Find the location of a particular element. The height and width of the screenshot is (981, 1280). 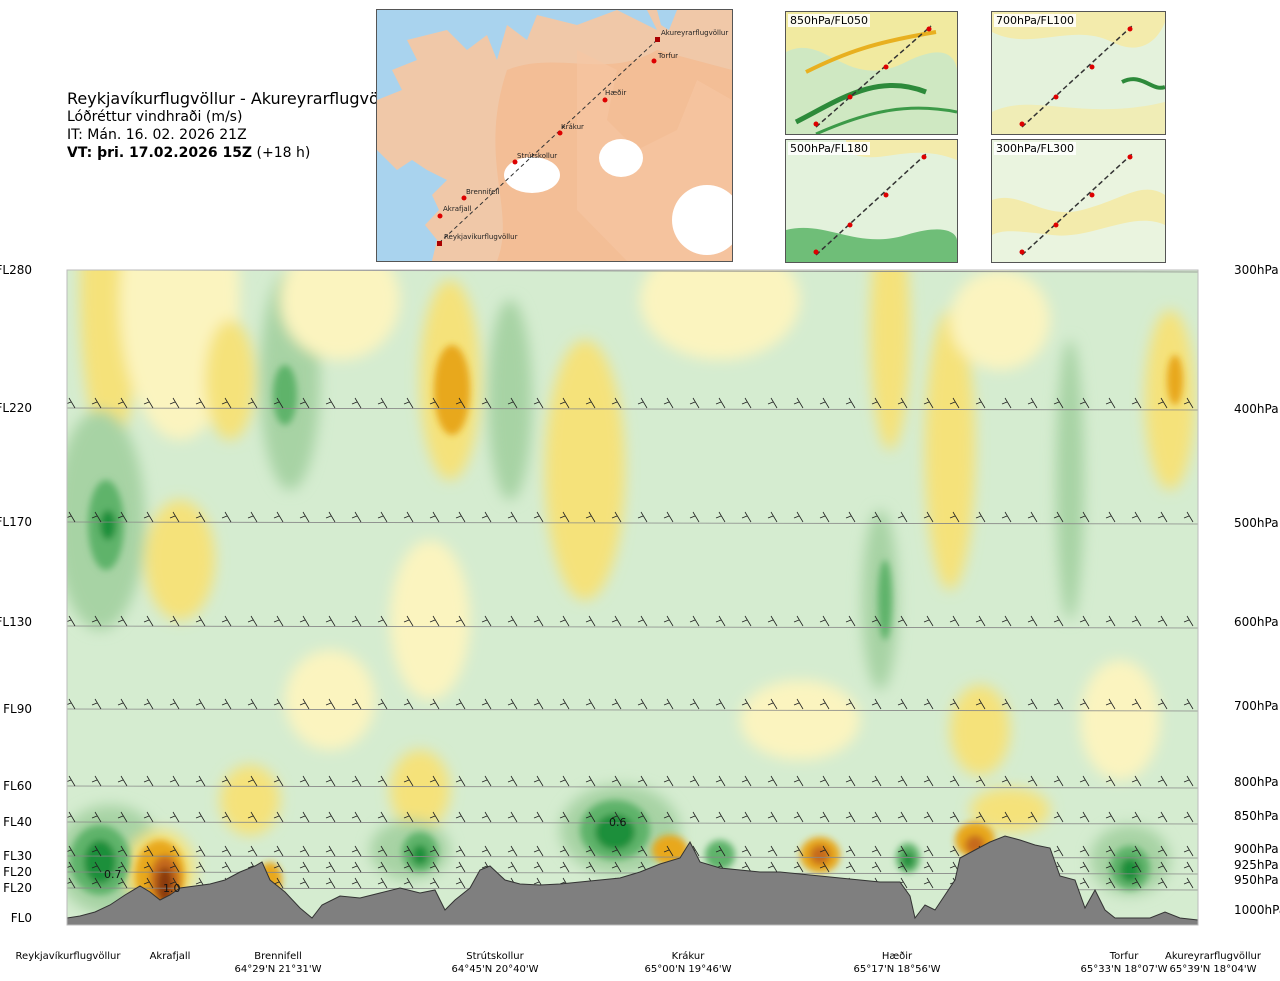

map-label-akureyri: Akureyrarflugvöllur is located at coordinates (694, 33).